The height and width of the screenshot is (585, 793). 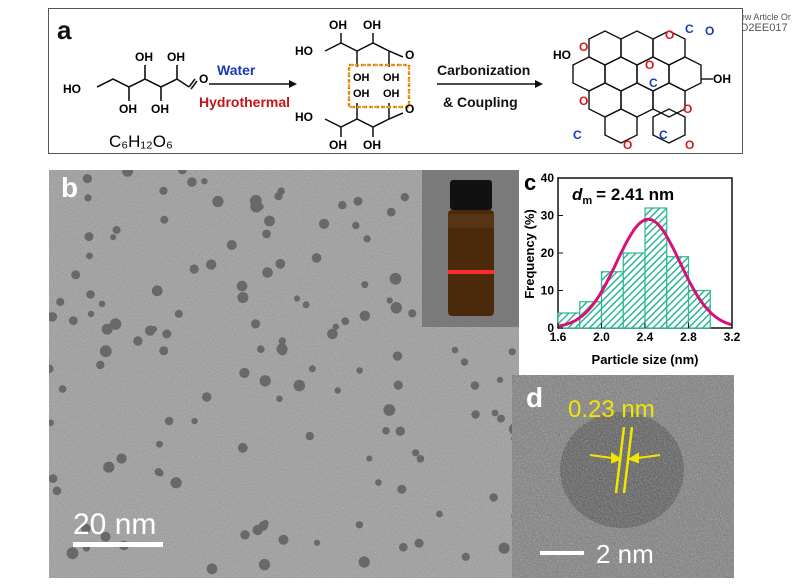 I want to click on glucose-oh-2: OH, so click(x=176, y=57).